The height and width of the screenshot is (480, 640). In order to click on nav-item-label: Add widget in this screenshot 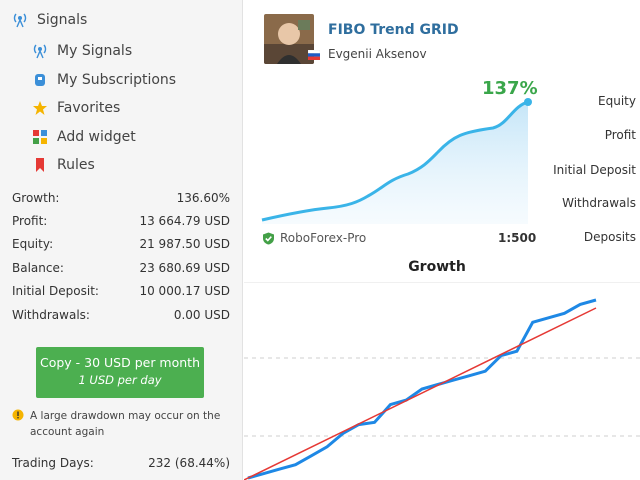, I will do `click(96, 137)`.